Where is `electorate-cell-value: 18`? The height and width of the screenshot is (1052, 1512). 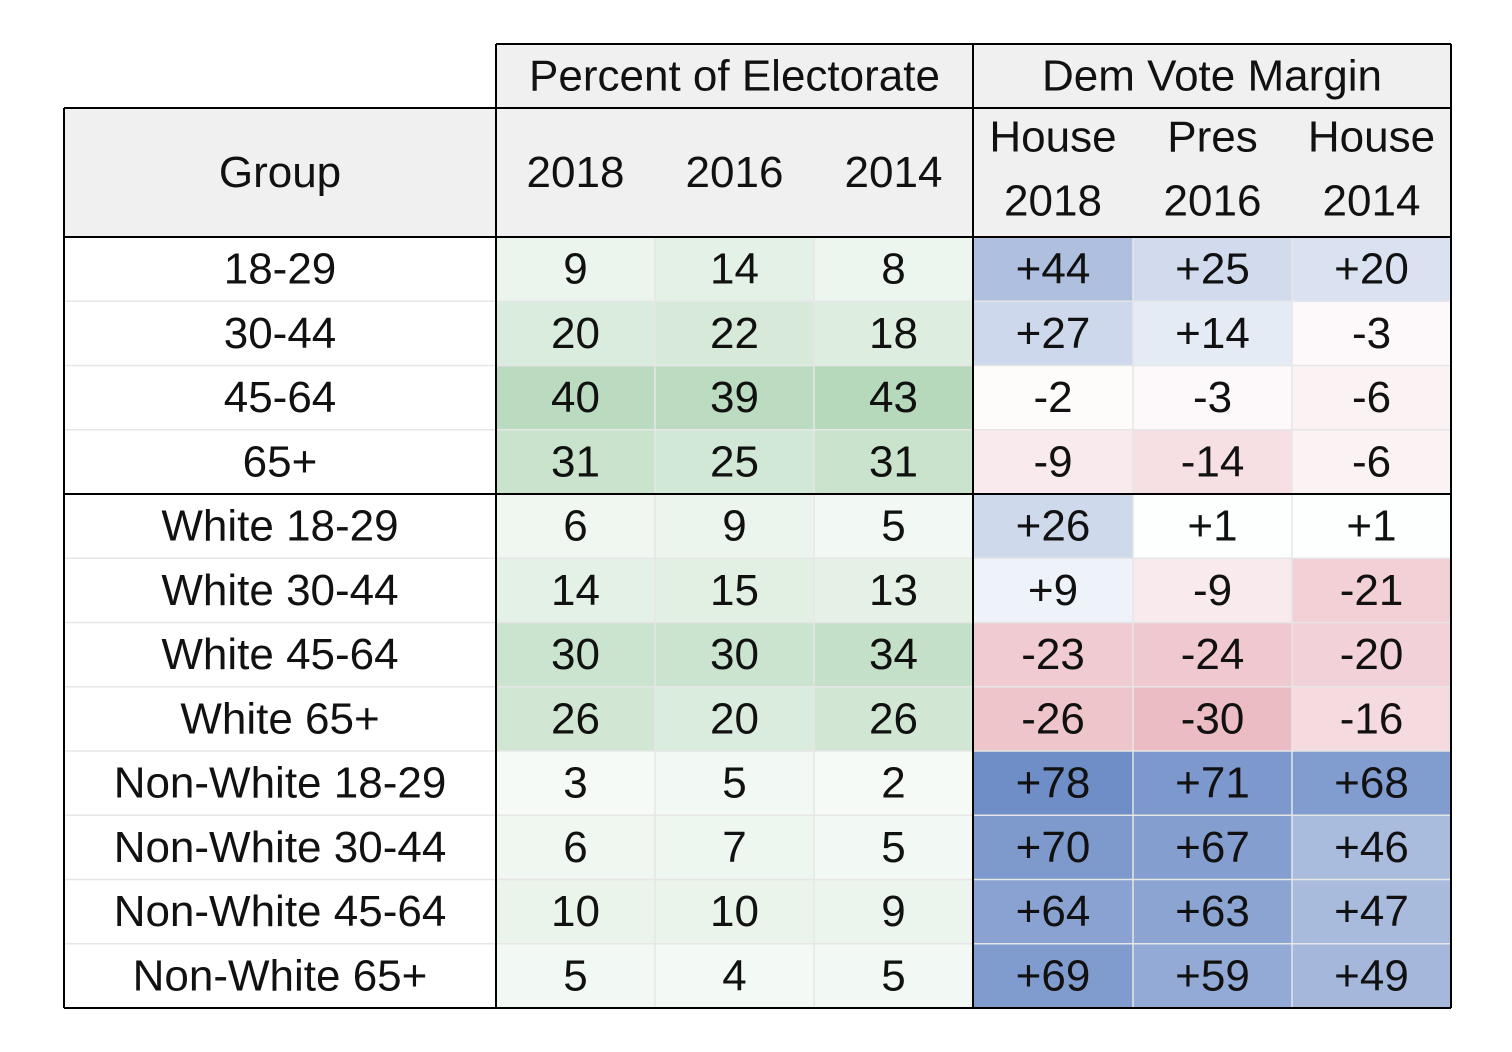 electorate-cell-value: 18 is located at coordinates (893, 333).